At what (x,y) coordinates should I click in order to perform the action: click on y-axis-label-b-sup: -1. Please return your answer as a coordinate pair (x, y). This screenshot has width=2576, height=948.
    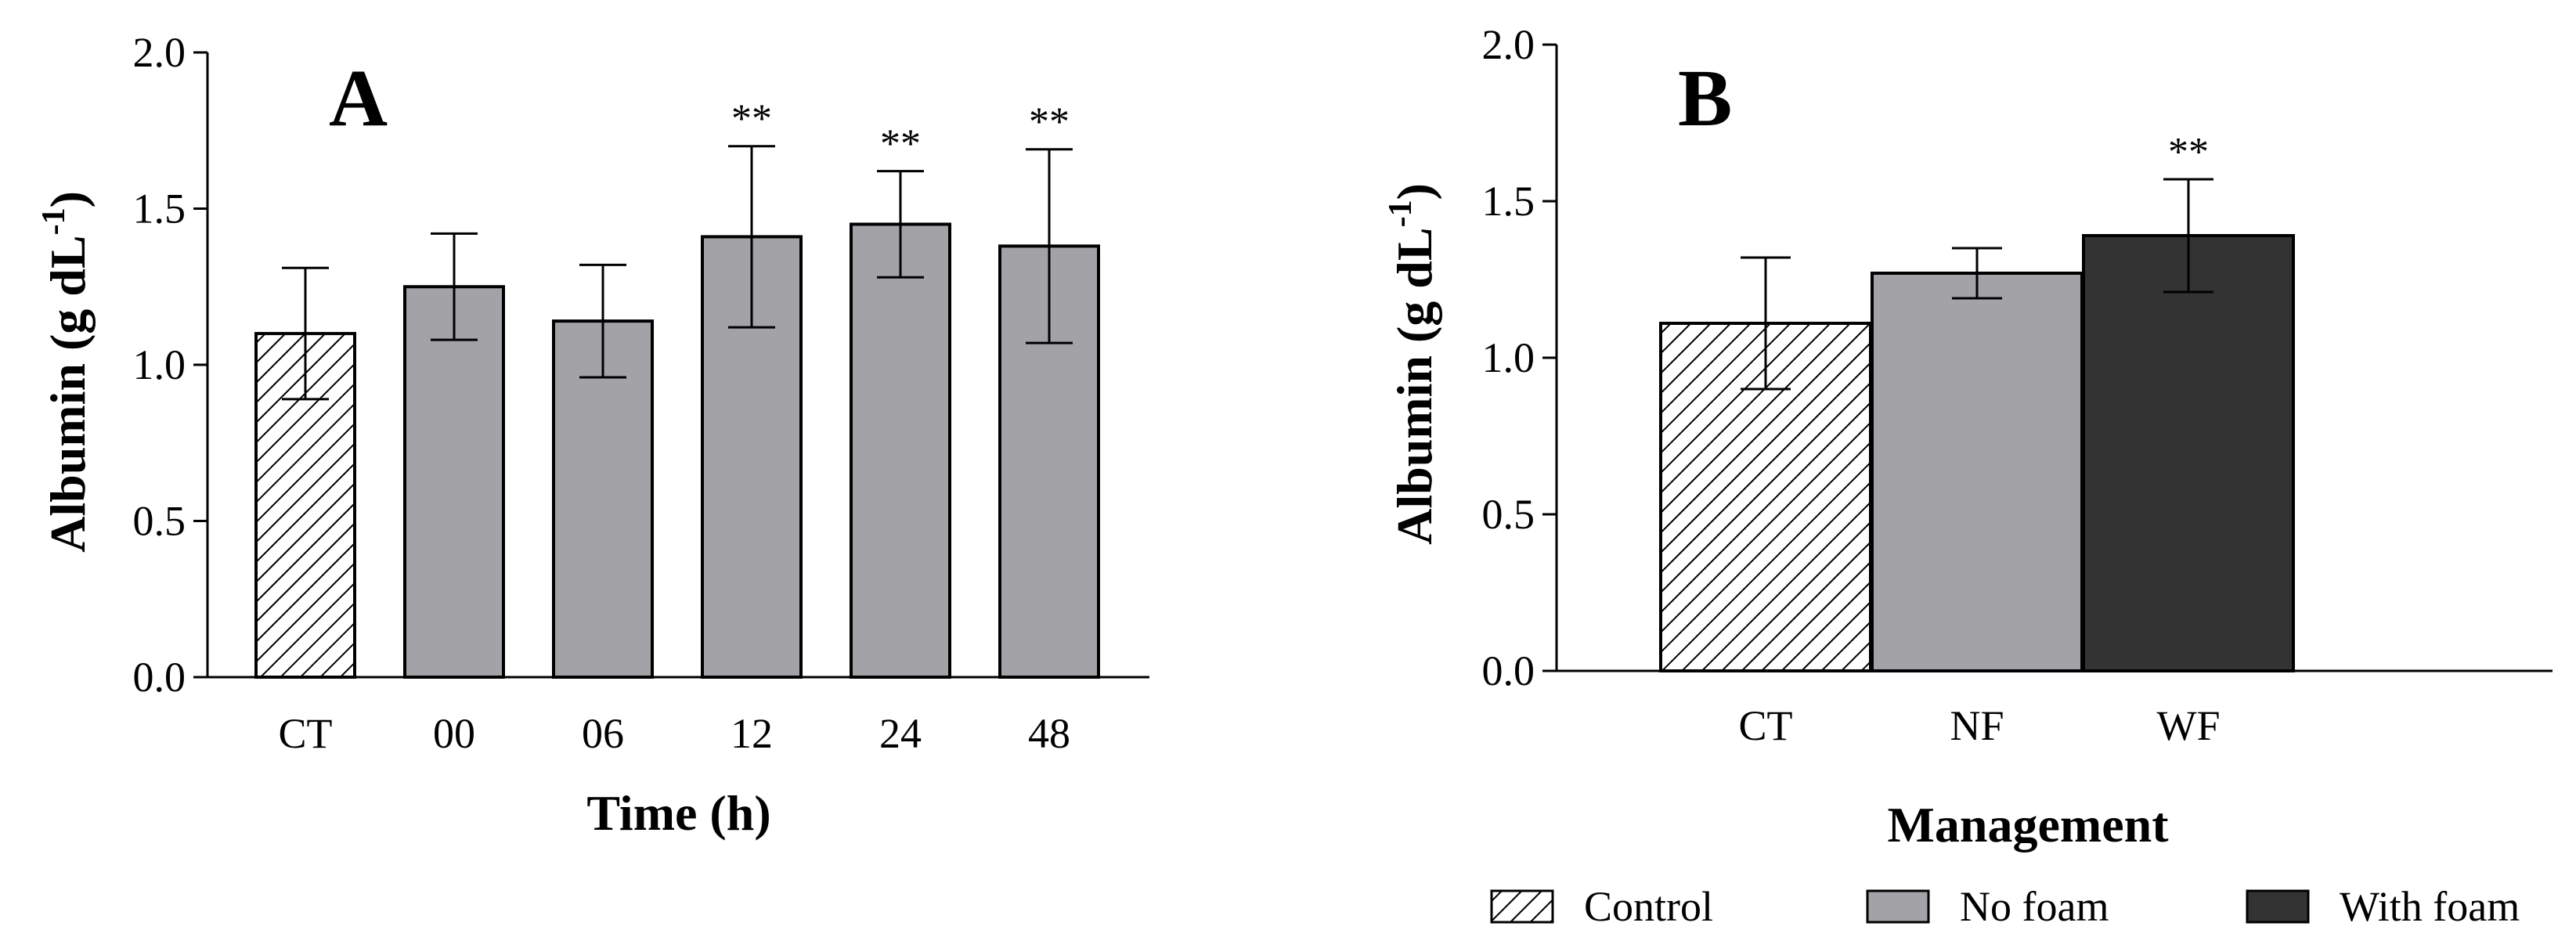
    Looking at the image, I should click on (1401, 213).